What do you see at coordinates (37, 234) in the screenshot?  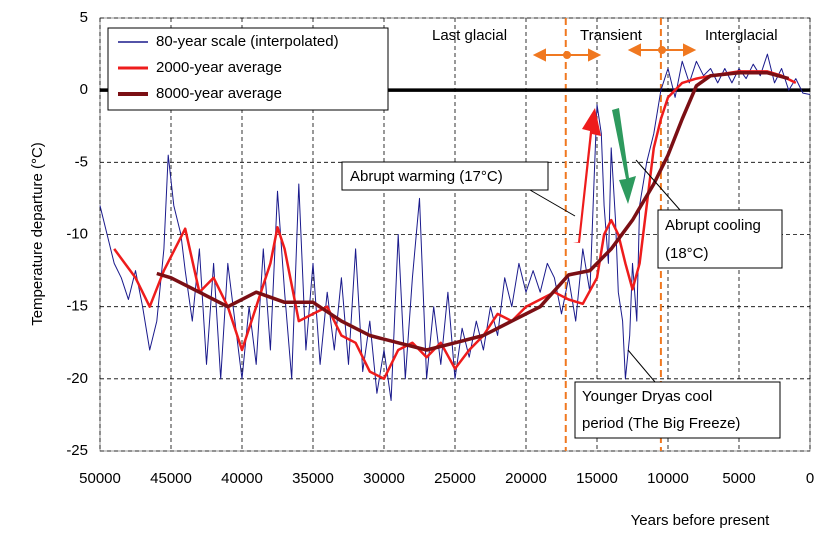 I see `y-axis-label: Temperature departure (°C)` at bounding box center [37, 234].